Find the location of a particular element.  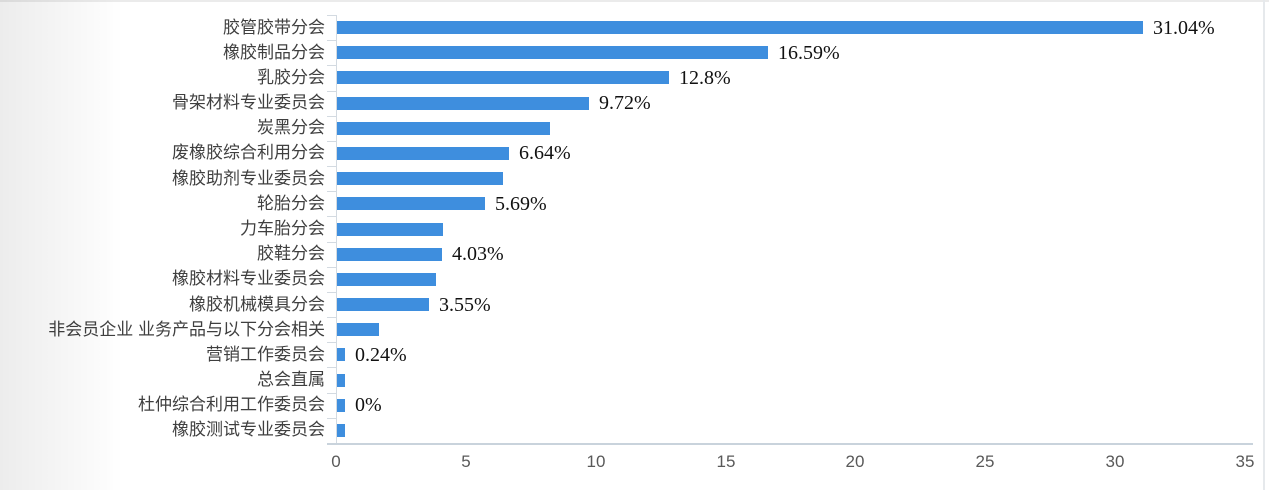

category-label: 橡胶材料专业委员会 is located at coordinates (248, 278).